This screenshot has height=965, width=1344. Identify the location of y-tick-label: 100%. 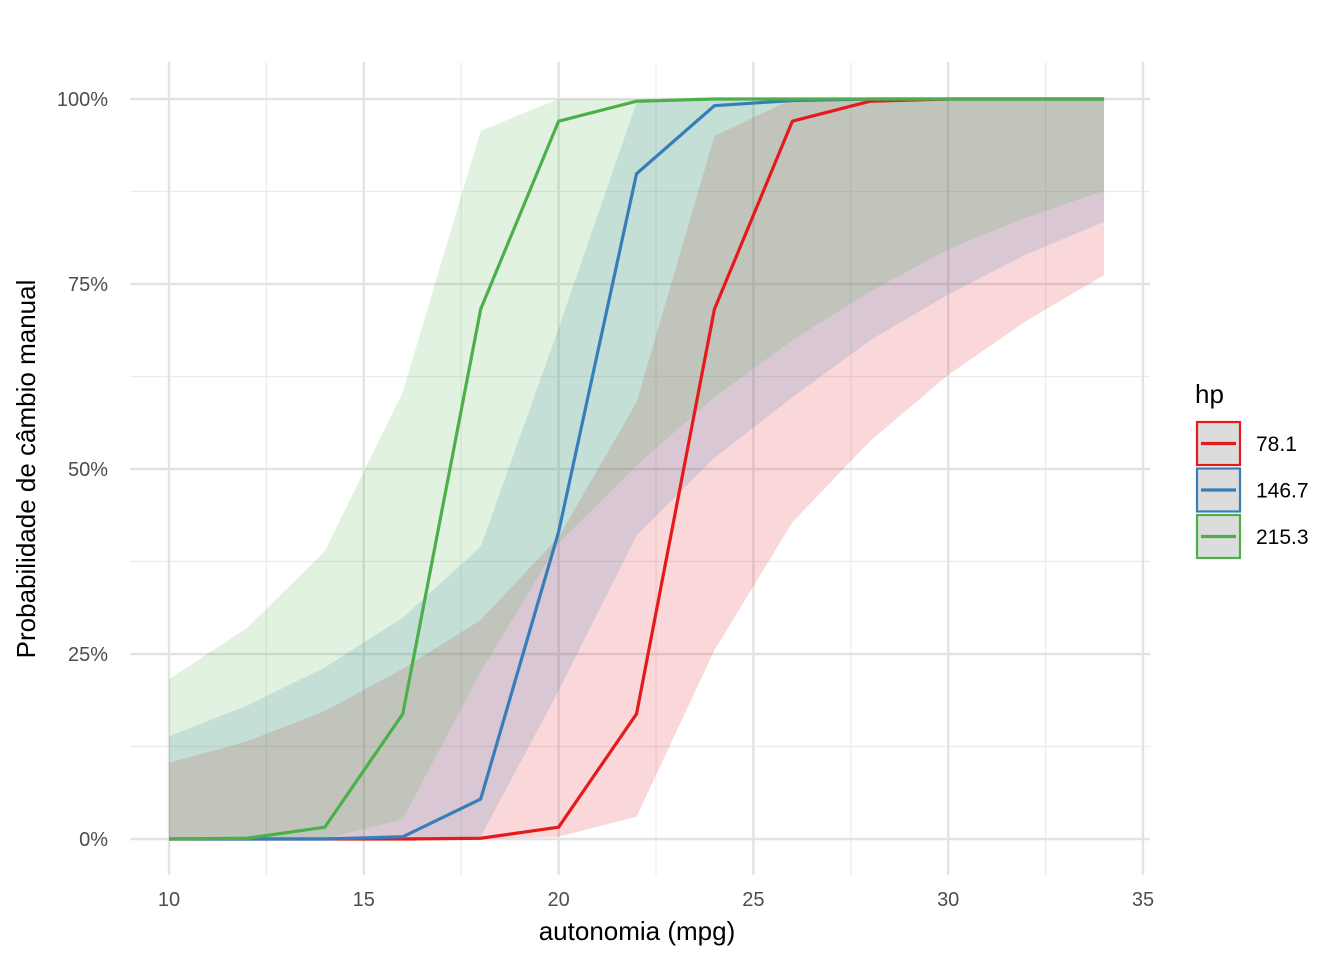
(82, 100).